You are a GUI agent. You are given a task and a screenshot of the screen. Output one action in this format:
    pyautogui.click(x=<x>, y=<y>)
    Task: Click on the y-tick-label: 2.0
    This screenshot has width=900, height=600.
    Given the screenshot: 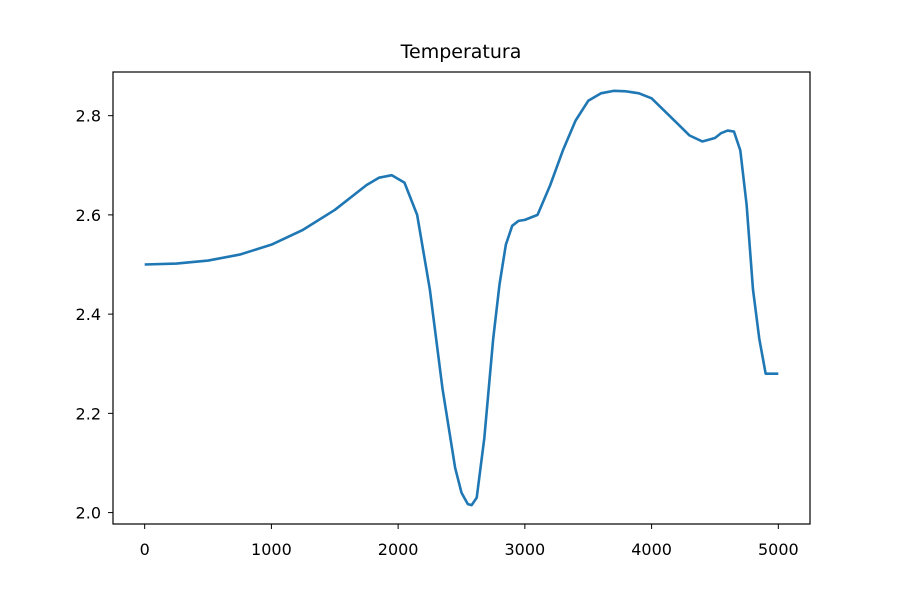 What is the action you would take?
    pyautogui.click(x=88, y=513)
    